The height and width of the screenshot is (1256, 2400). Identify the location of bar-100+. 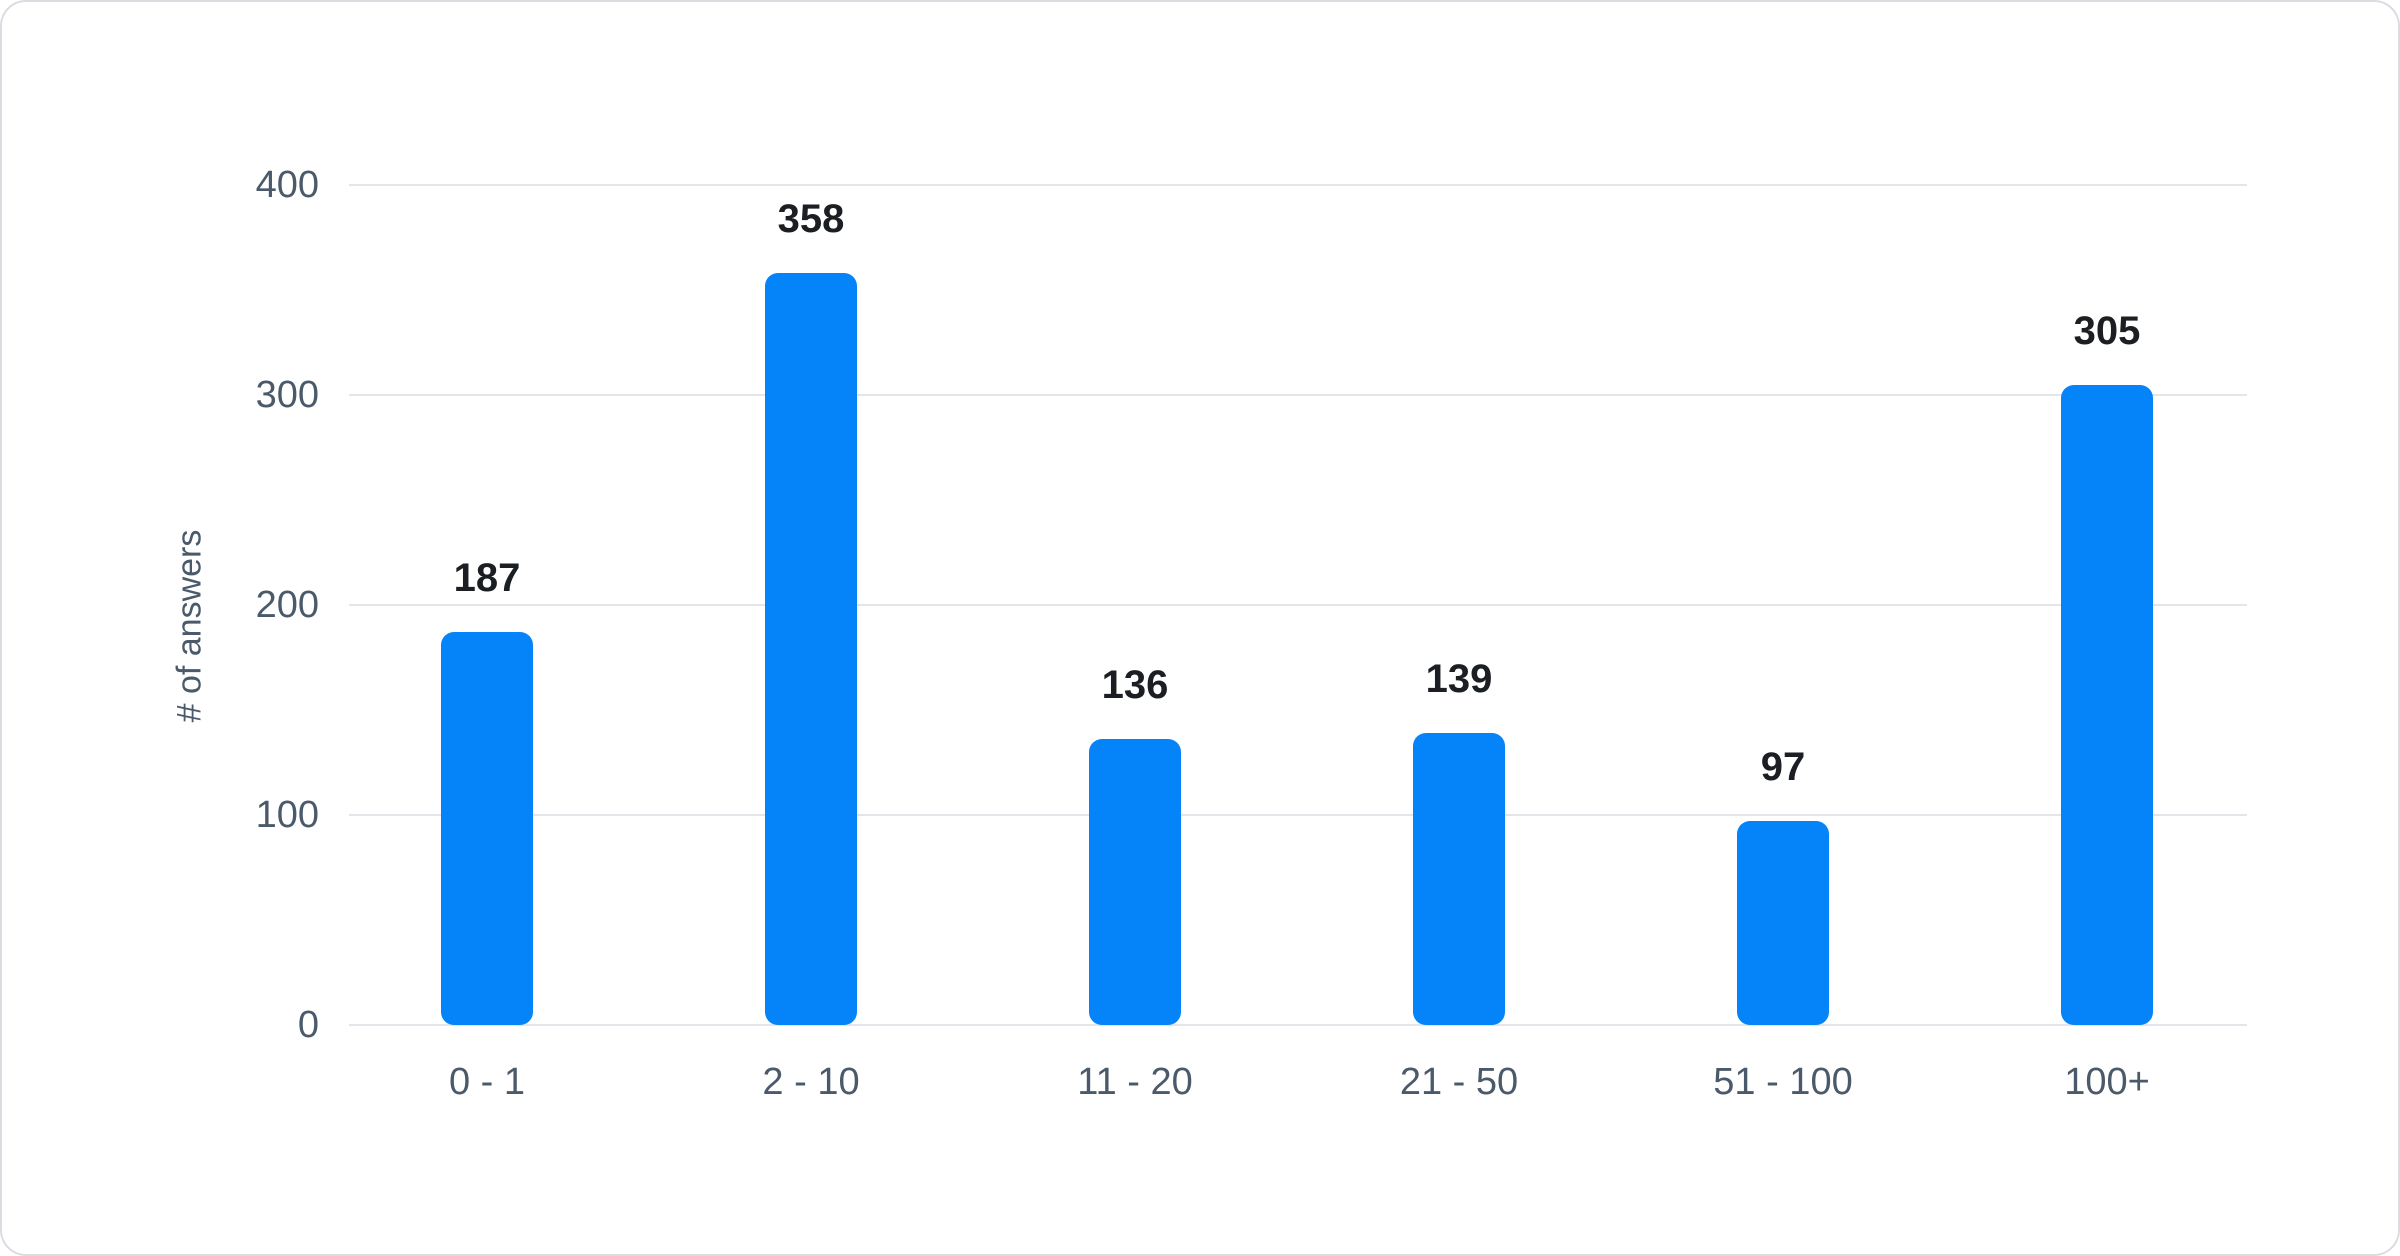
(2107, 704).